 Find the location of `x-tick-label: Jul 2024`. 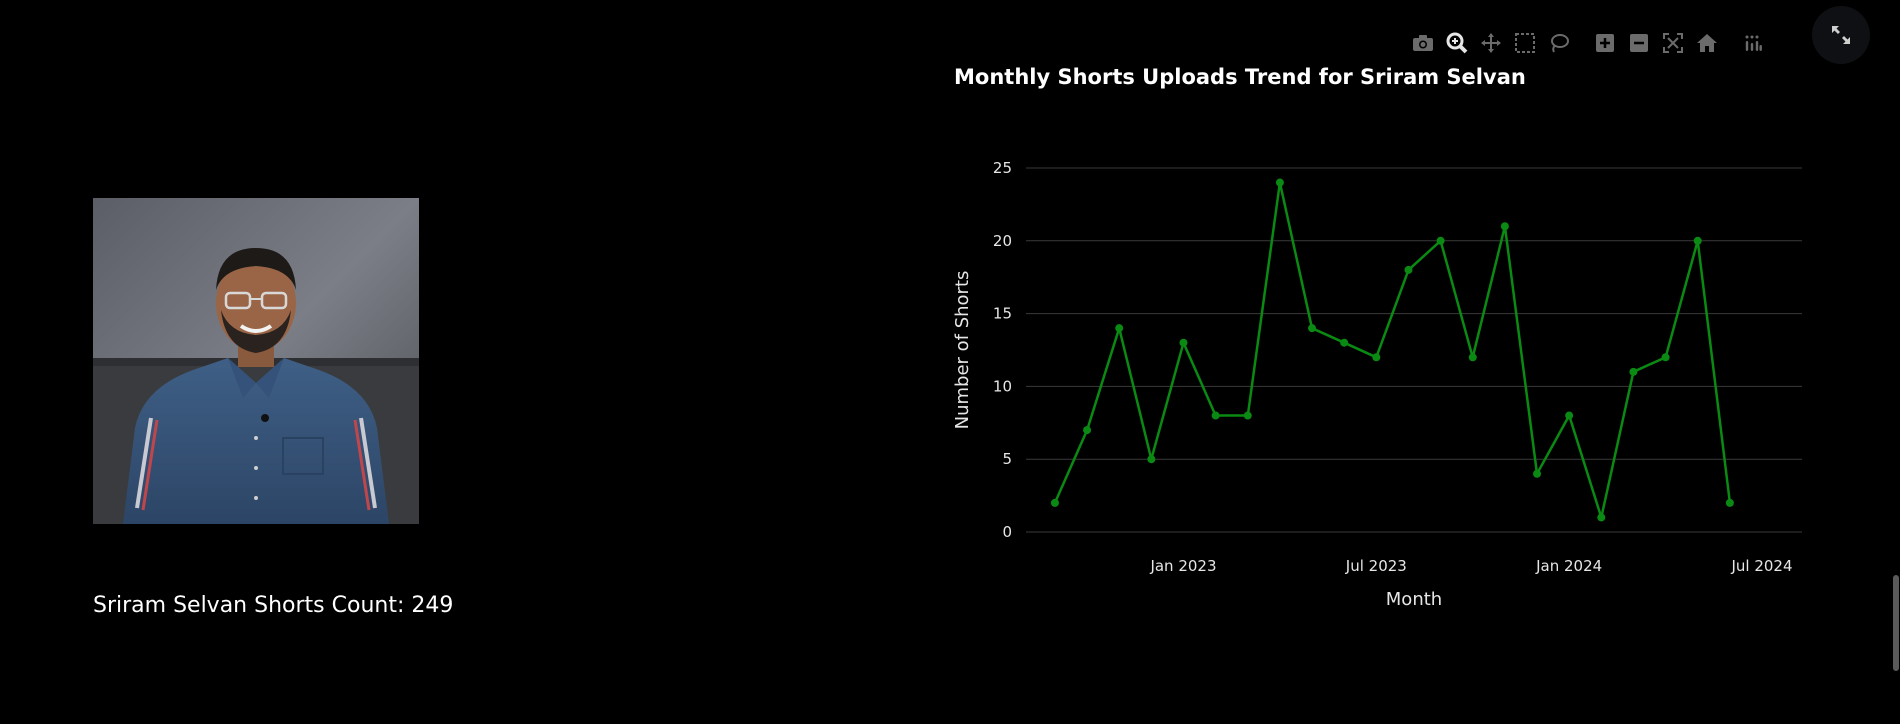

x-tick-label: Jul 2024 is located at coordinates (1761, 566).